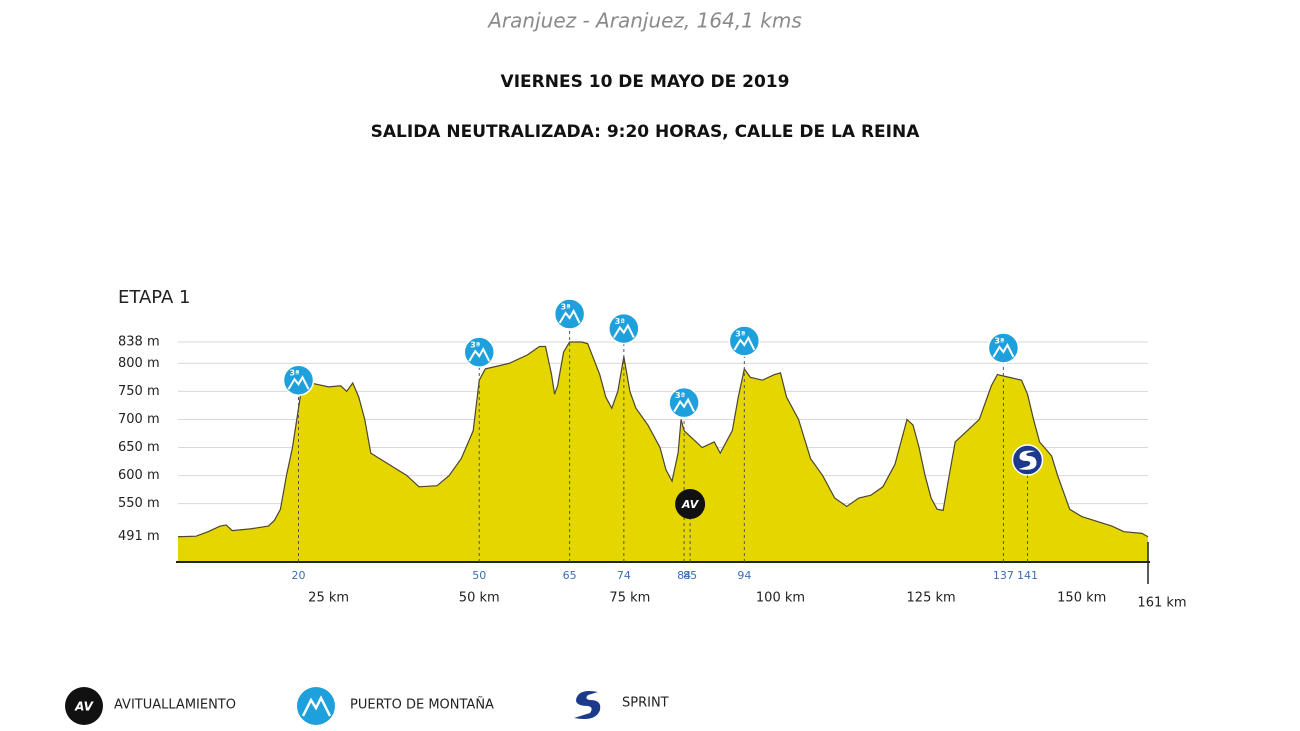  What do you see at coordinates (1027, 575) in the screenshot?
I see `km-marker: 141` at bounding box center [1027, 575].